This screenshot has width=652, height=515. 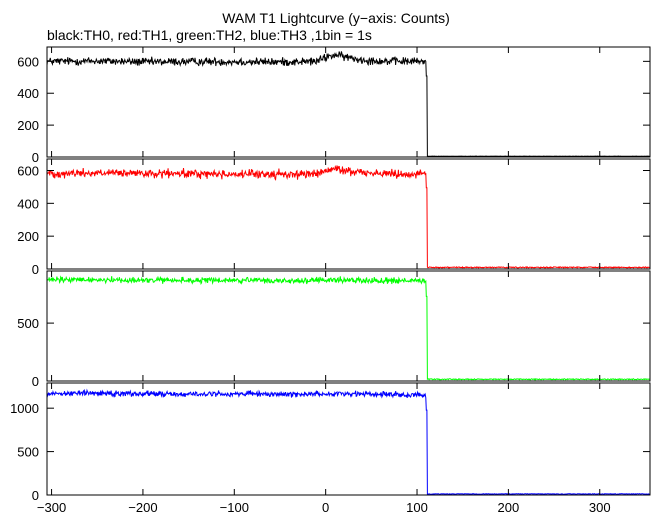 I want to click on x-tick-label: −200, so click(x=142, y=507).